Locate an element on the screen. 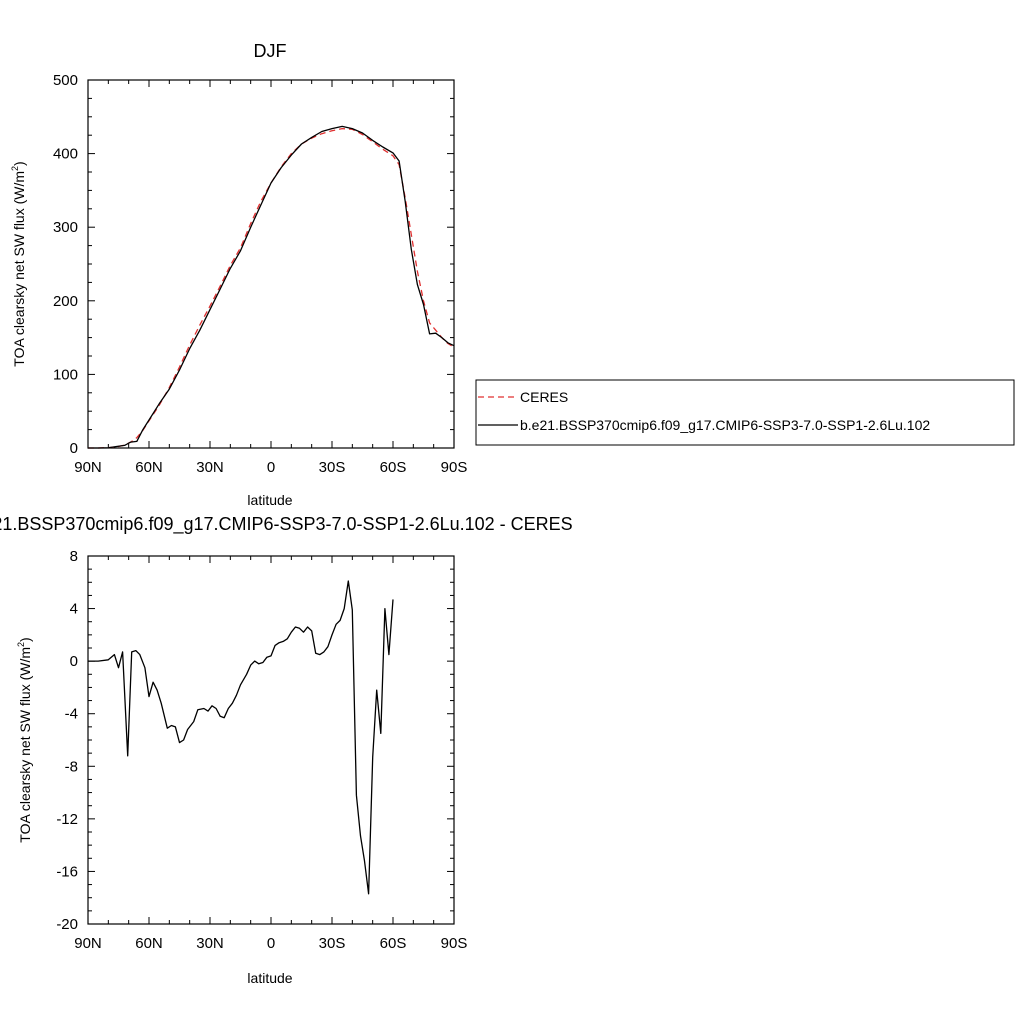  top-plot-x-tick-label: 60N is located at coordinates (149, 467).